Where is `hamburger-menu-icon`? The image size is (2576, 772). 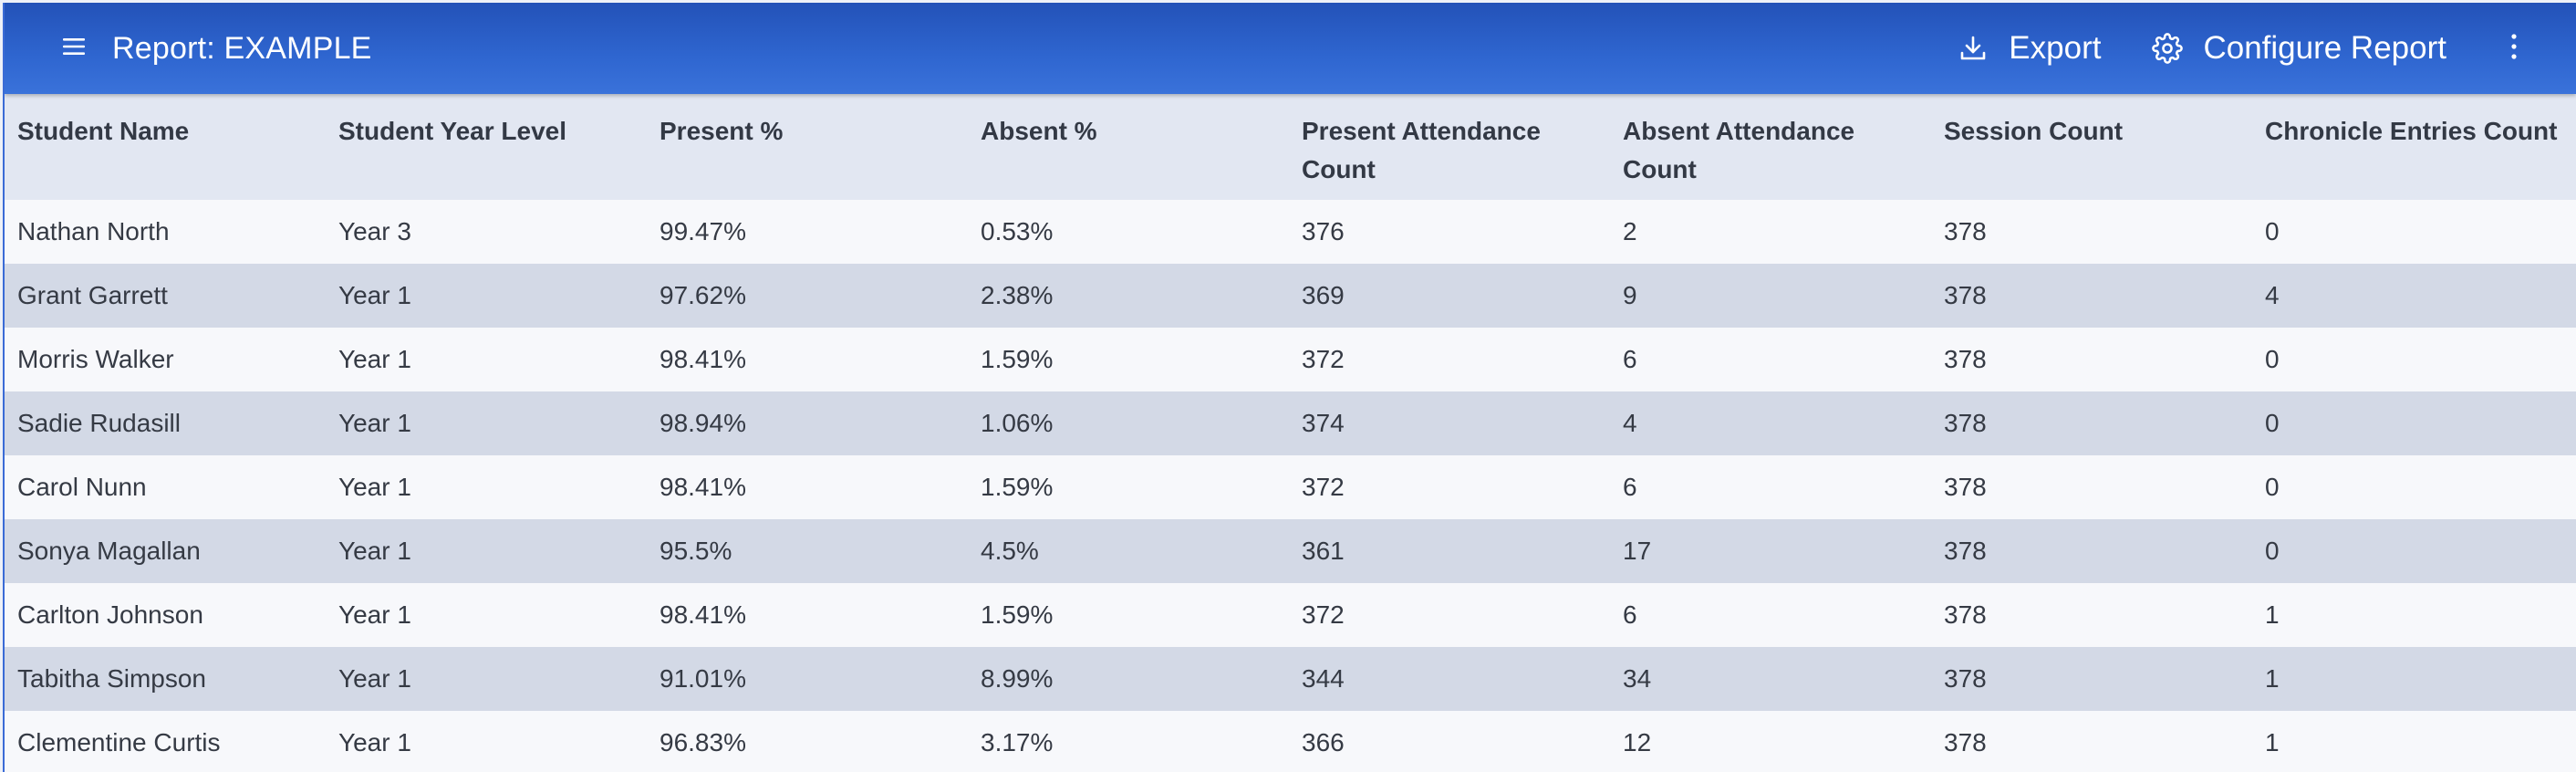 hamburger-menu-icon is located at coordinates (74, 49).